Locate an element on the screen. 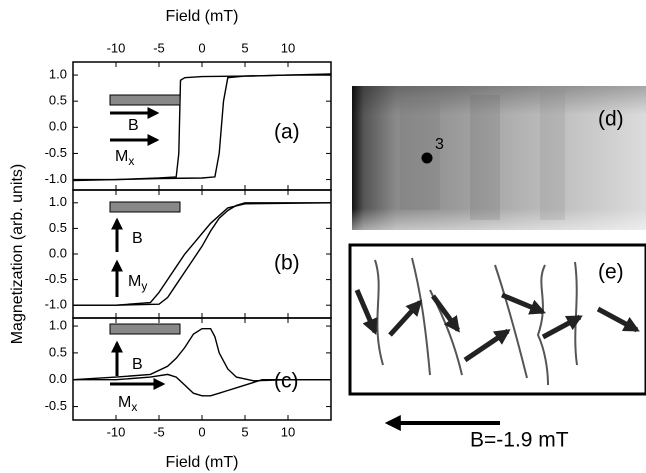 Image resolution: width=646 pixels, height=473 pixels. image-e: (e) is located at coordinates (497, 319).